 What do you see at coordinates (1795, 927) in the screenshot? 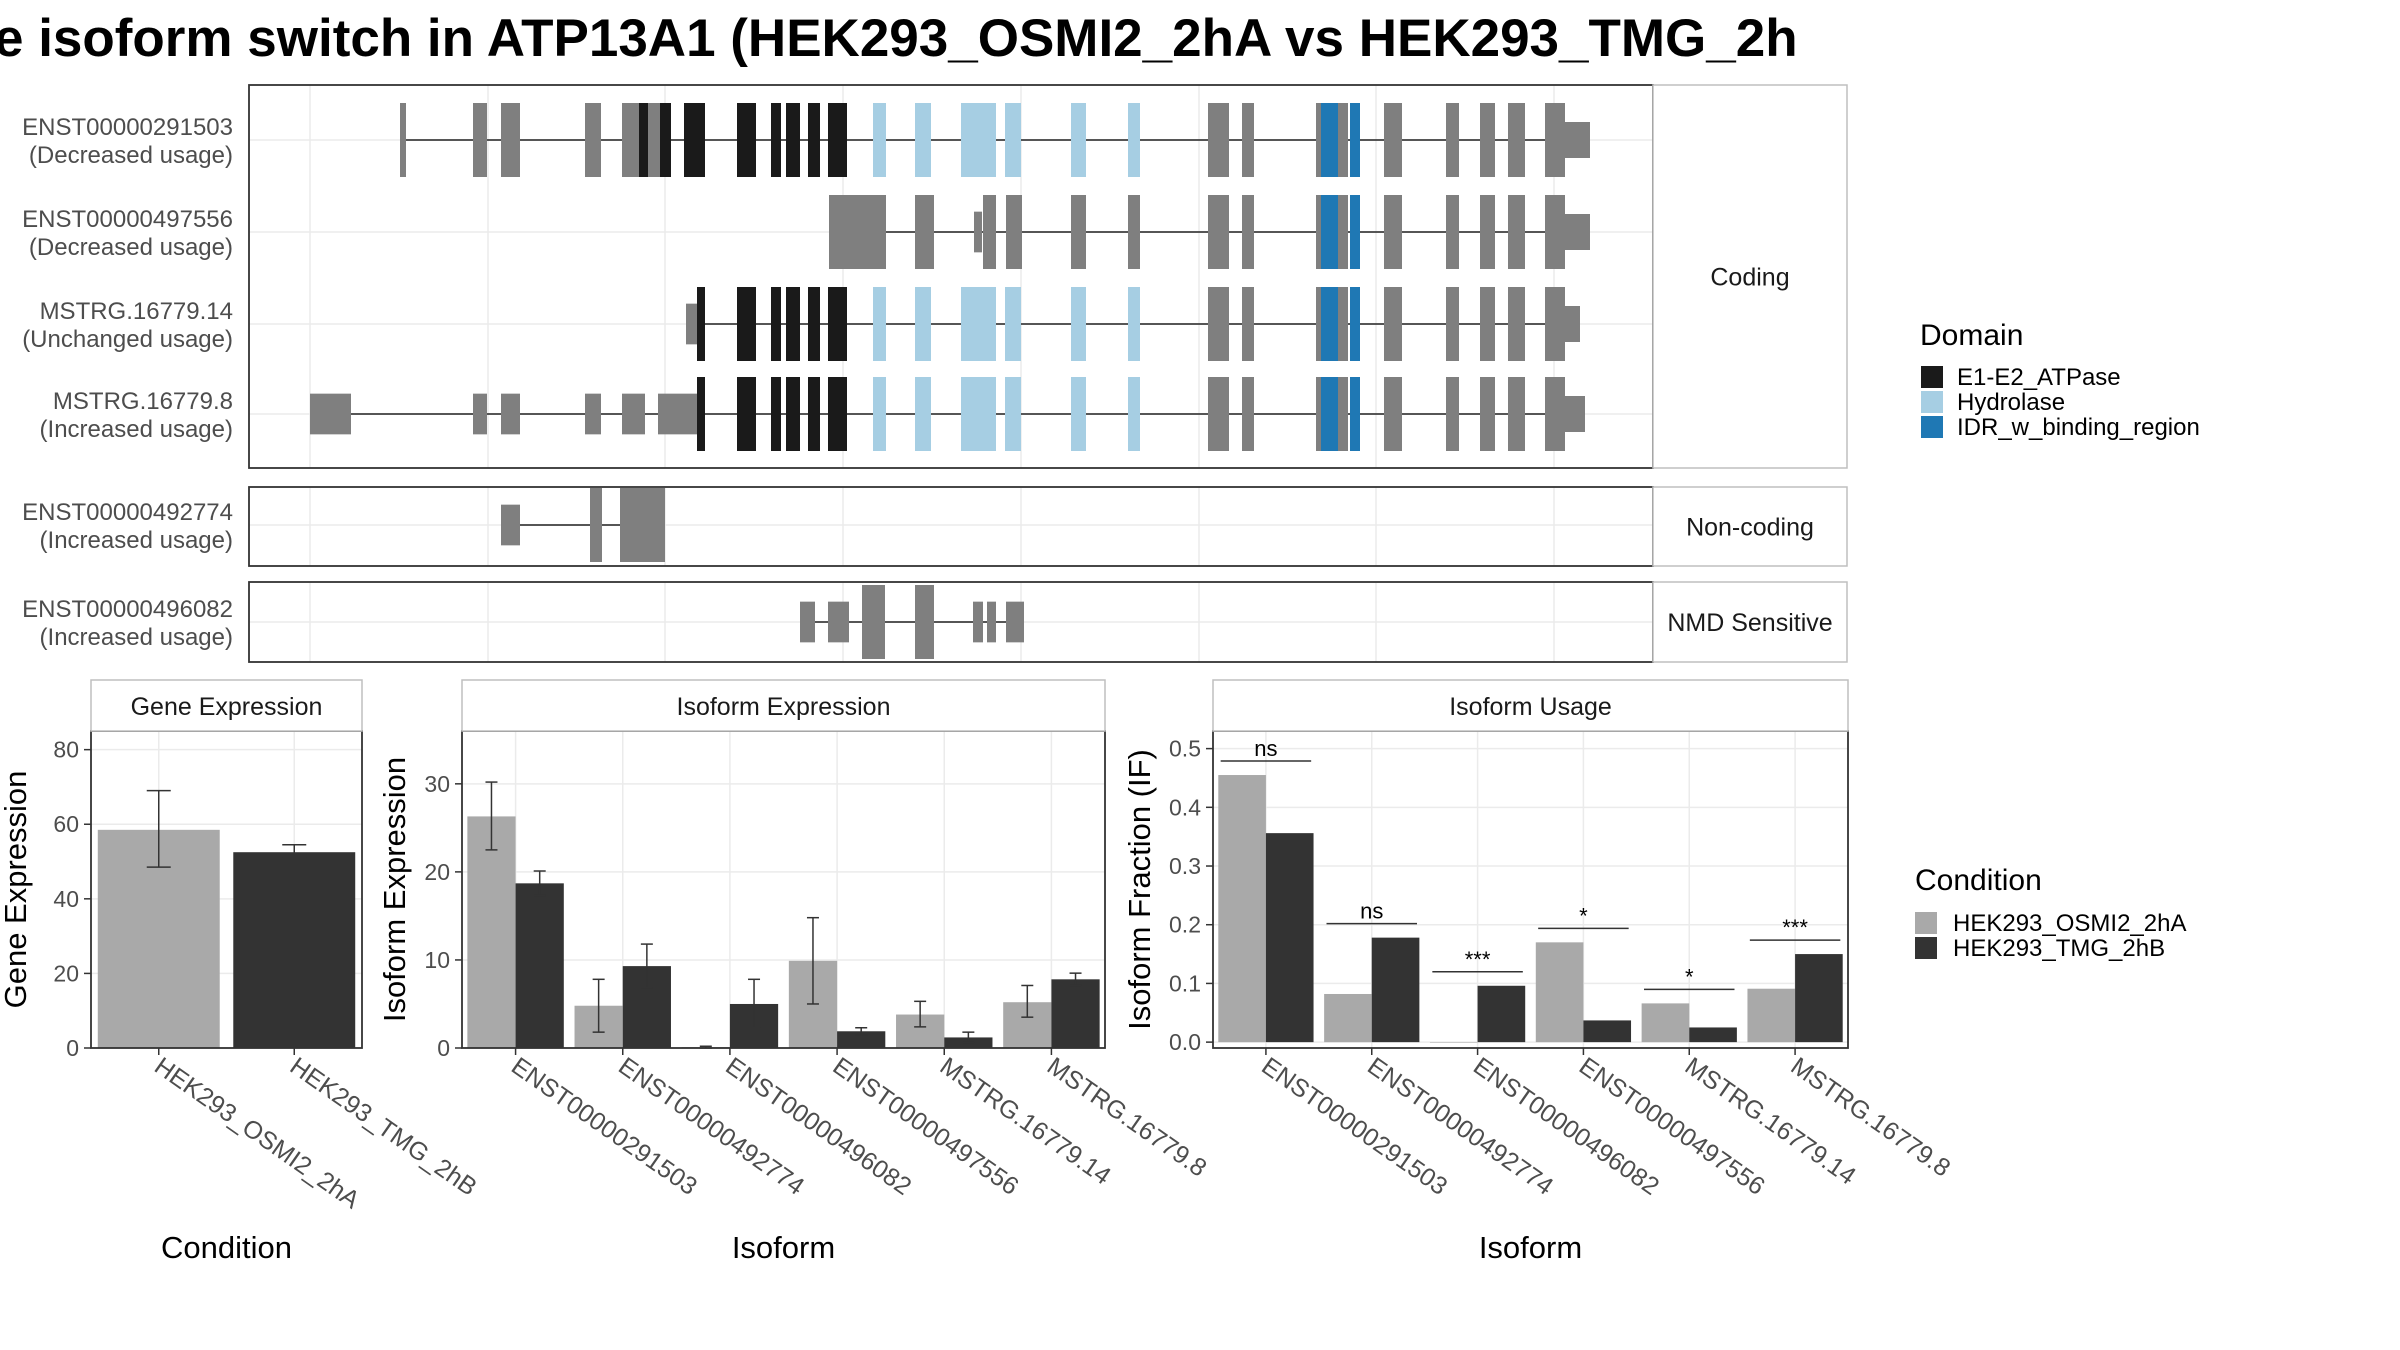
I see `significance-label: ***` at bounding box center [1795, 927].